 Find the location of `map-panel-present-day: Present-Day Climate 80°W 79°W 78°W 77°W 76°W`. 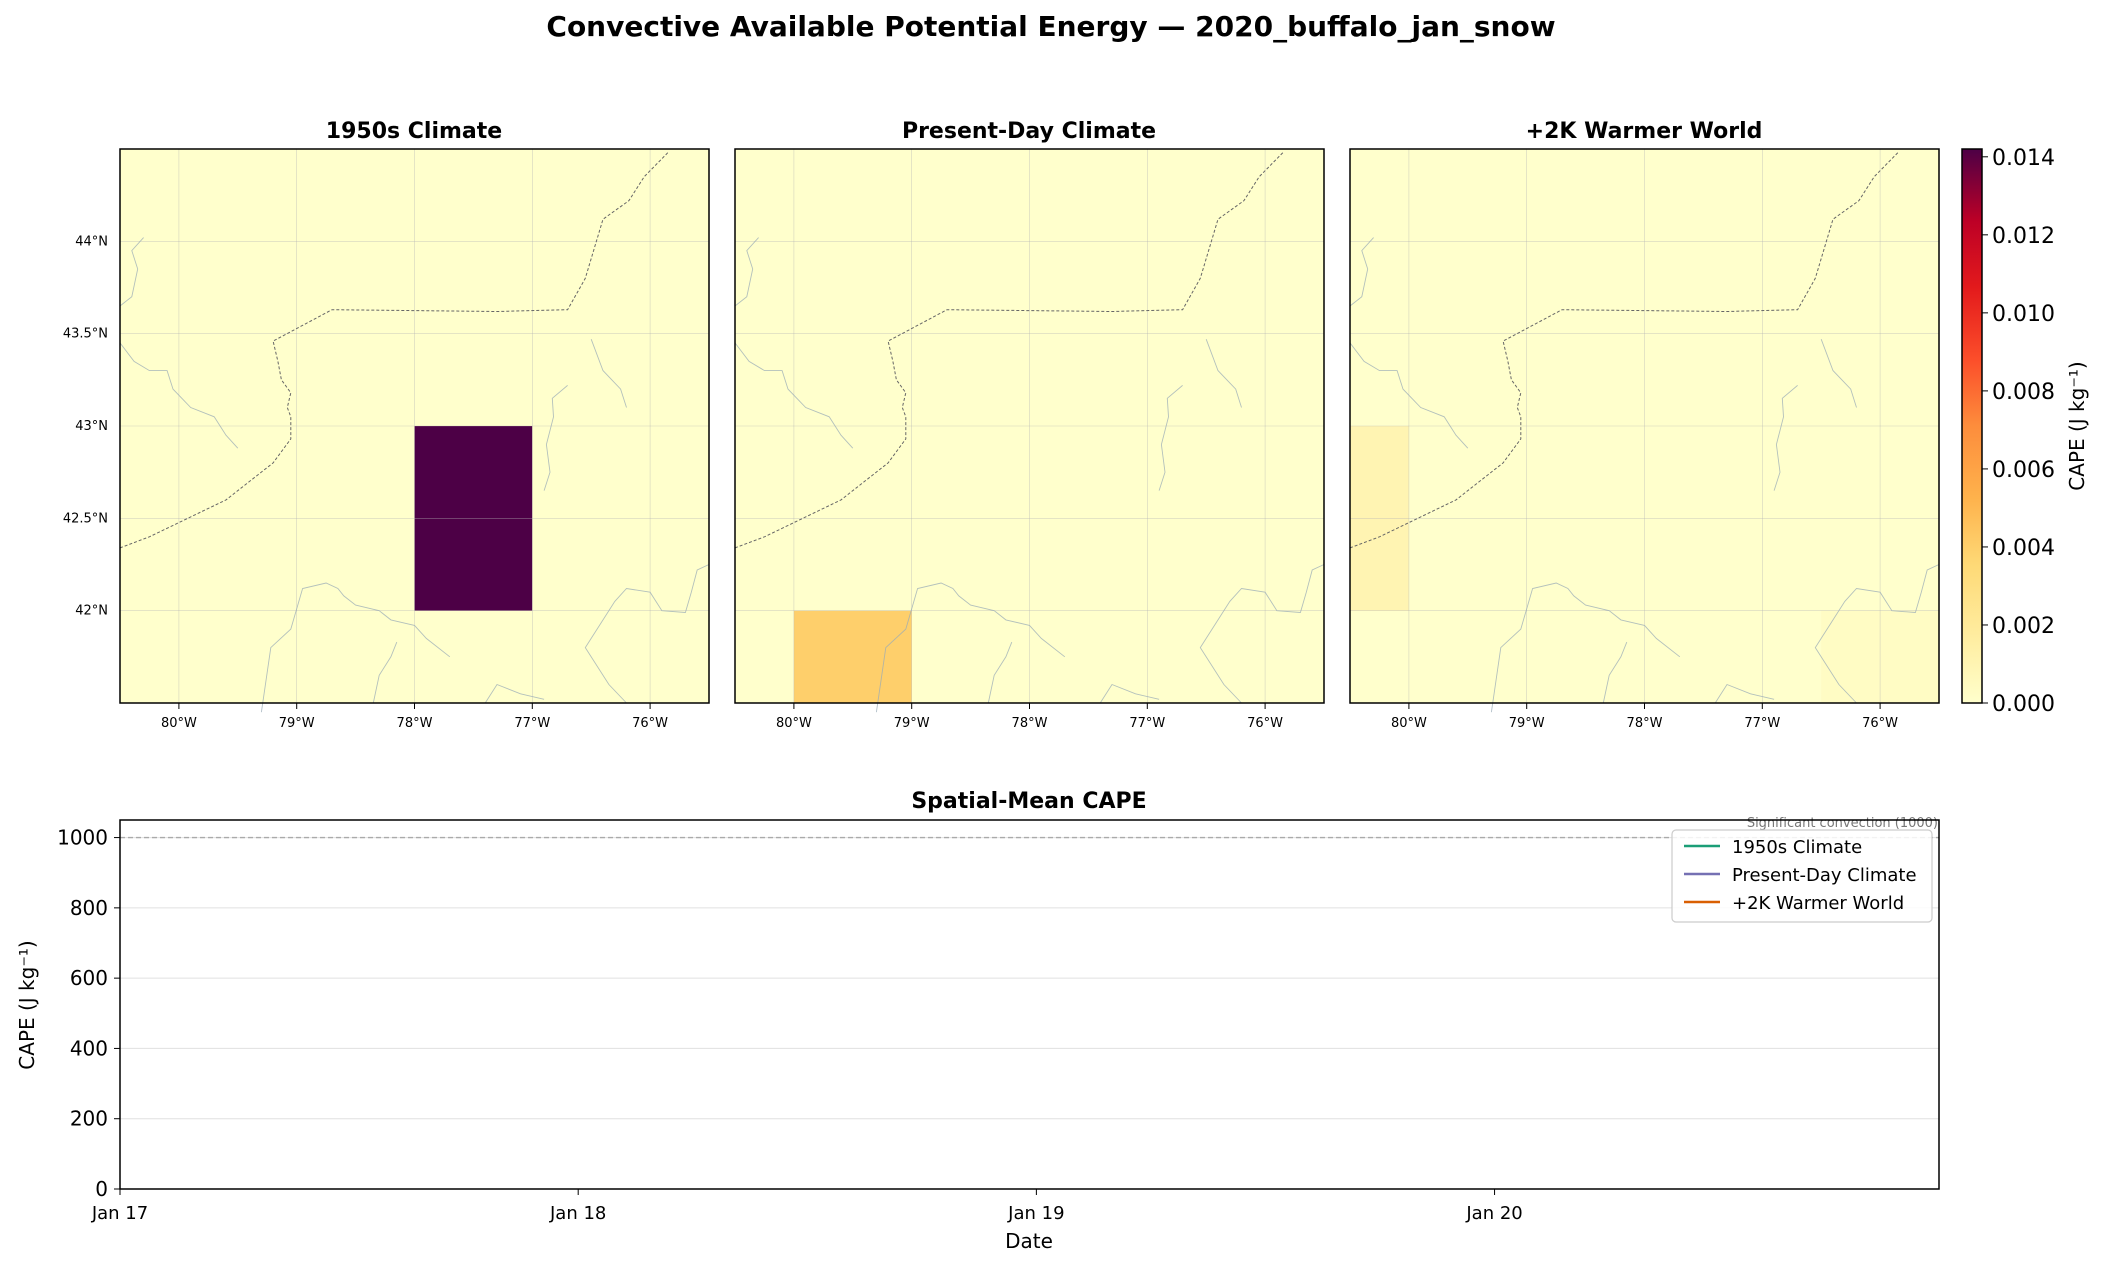

map-panel-present-day: Present-Day Climate 80°W 79°W 78°W 77°W 76°W is located at coordinates (1029, 425).